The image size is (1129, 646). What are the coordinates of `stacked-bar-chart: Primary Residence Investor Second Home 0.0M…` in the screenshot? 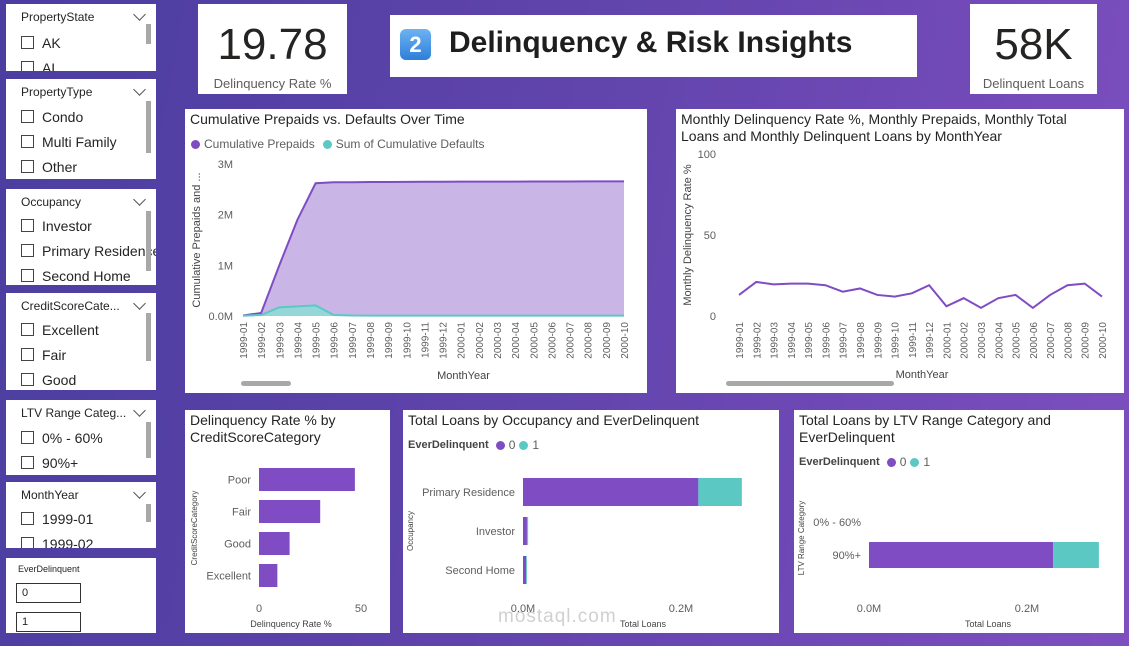 It's located at (591, 521).